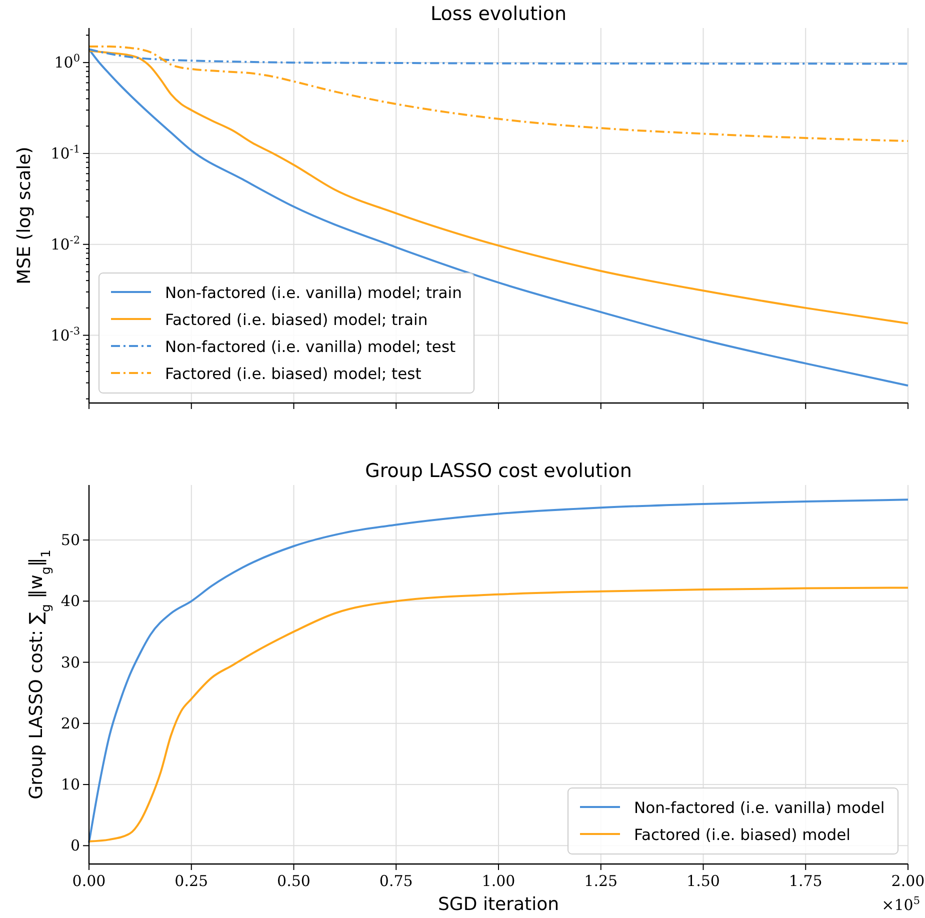 This screenshot has height=918, width=925. Describe the element at coordinates (759, 808) in the screenshot. I see `legend-label: Non-factored (i.e. vanilla) model` at that location.